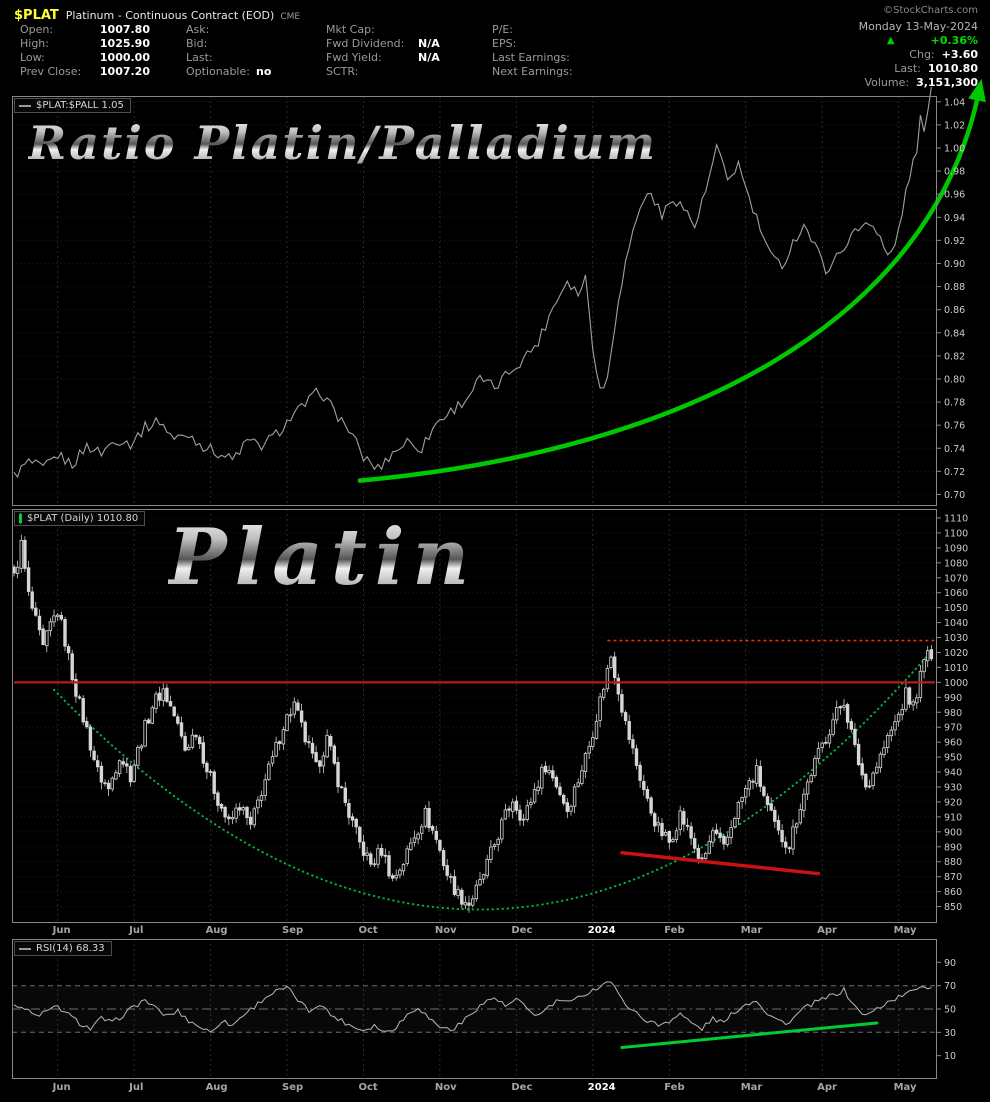  Describe the element at coordinates (502, 29) in the screenshot. I see `quote-label: P/E:` at that location.